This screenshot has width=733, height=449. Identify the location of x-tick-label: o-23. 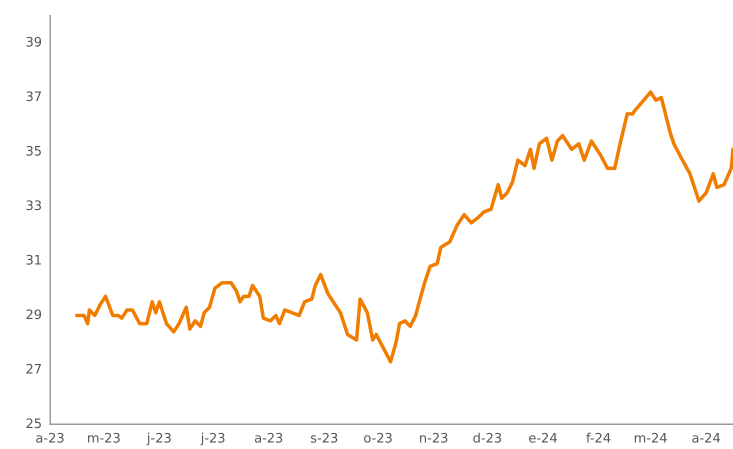
(378, 439).